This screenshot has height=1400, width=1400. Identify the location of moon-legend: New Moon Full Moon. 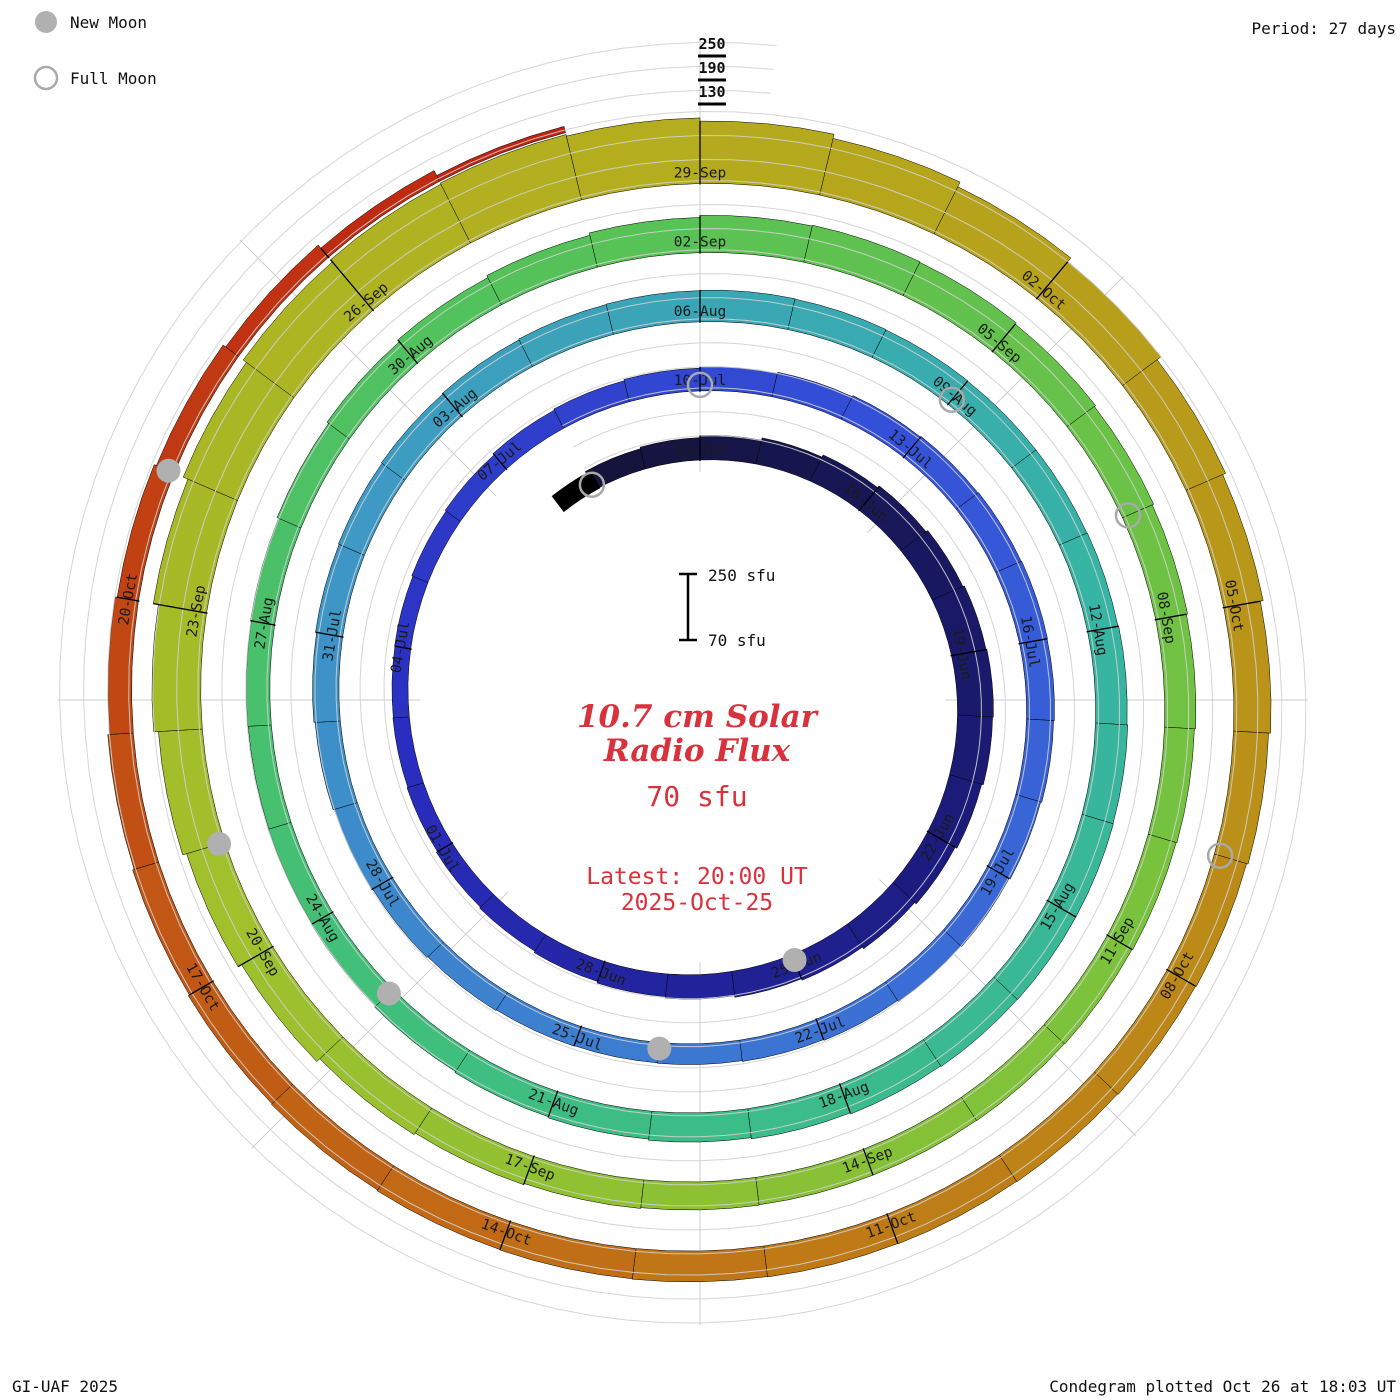
(95, 51).